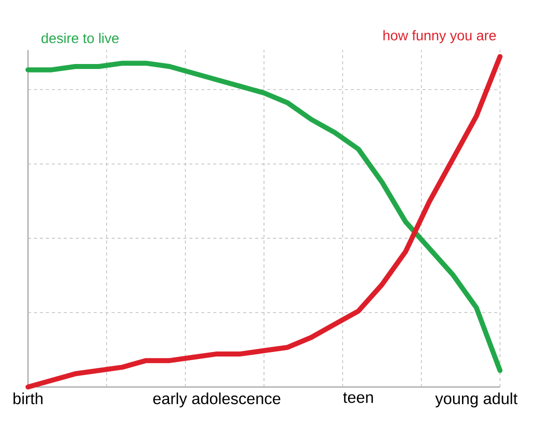 The width and height of the screenshot is (538, 432). Describe the element at coordinates (476, 400) in the screenshot. I see `x-tick-label: young adult` at that location.